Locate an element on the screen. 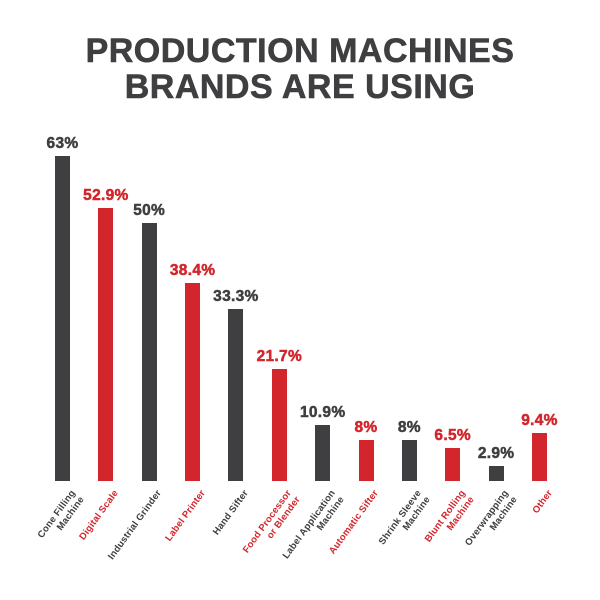  chart-title-line1: PRODUCTION MACHINES is located at coordinates (300, 51).